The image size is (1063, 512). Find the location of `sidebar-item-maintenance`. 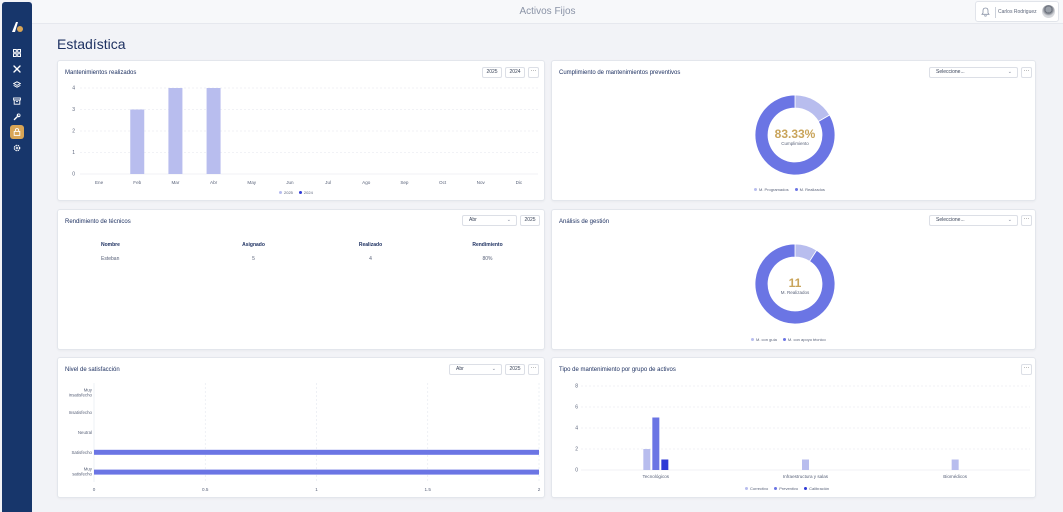

sidebar-item-maintenance is located at coordinates (17, 117).